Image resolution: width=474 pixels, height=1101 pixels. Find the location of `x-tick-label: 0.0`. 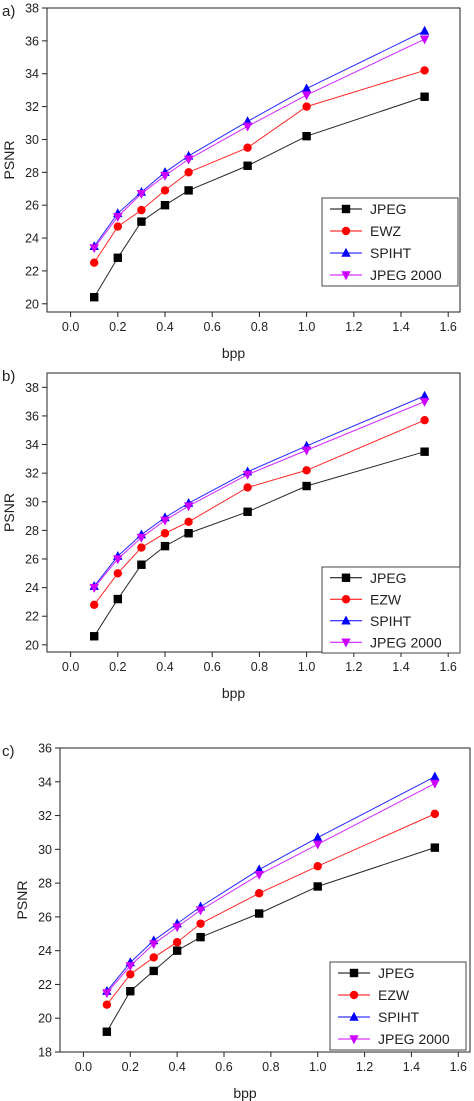

x-tick-label: 0.0 is located at coordinates (70, 667).